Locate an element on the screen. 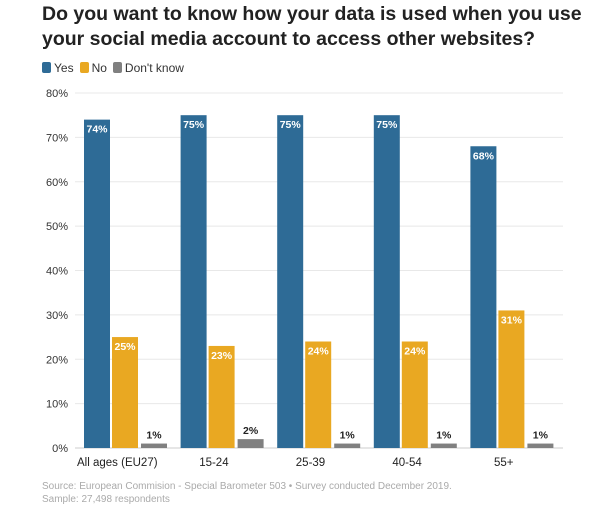 This screenshot has width=610, height=509. legend-label: Don't know is located at coordinates (154, 68).